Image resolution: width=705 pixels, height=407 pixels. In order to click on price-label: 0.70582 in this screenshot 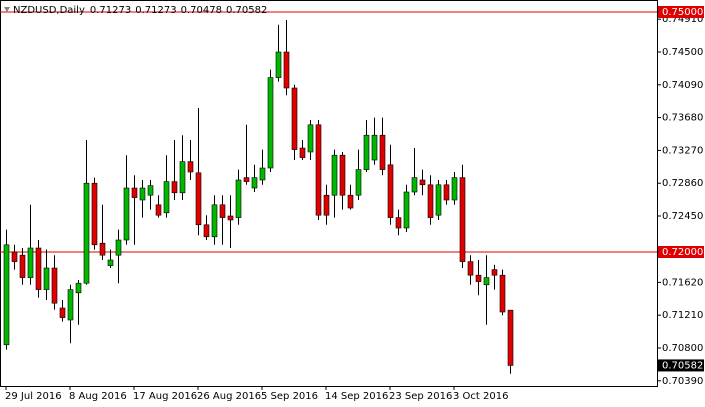, I will do `click(682, 365)`.